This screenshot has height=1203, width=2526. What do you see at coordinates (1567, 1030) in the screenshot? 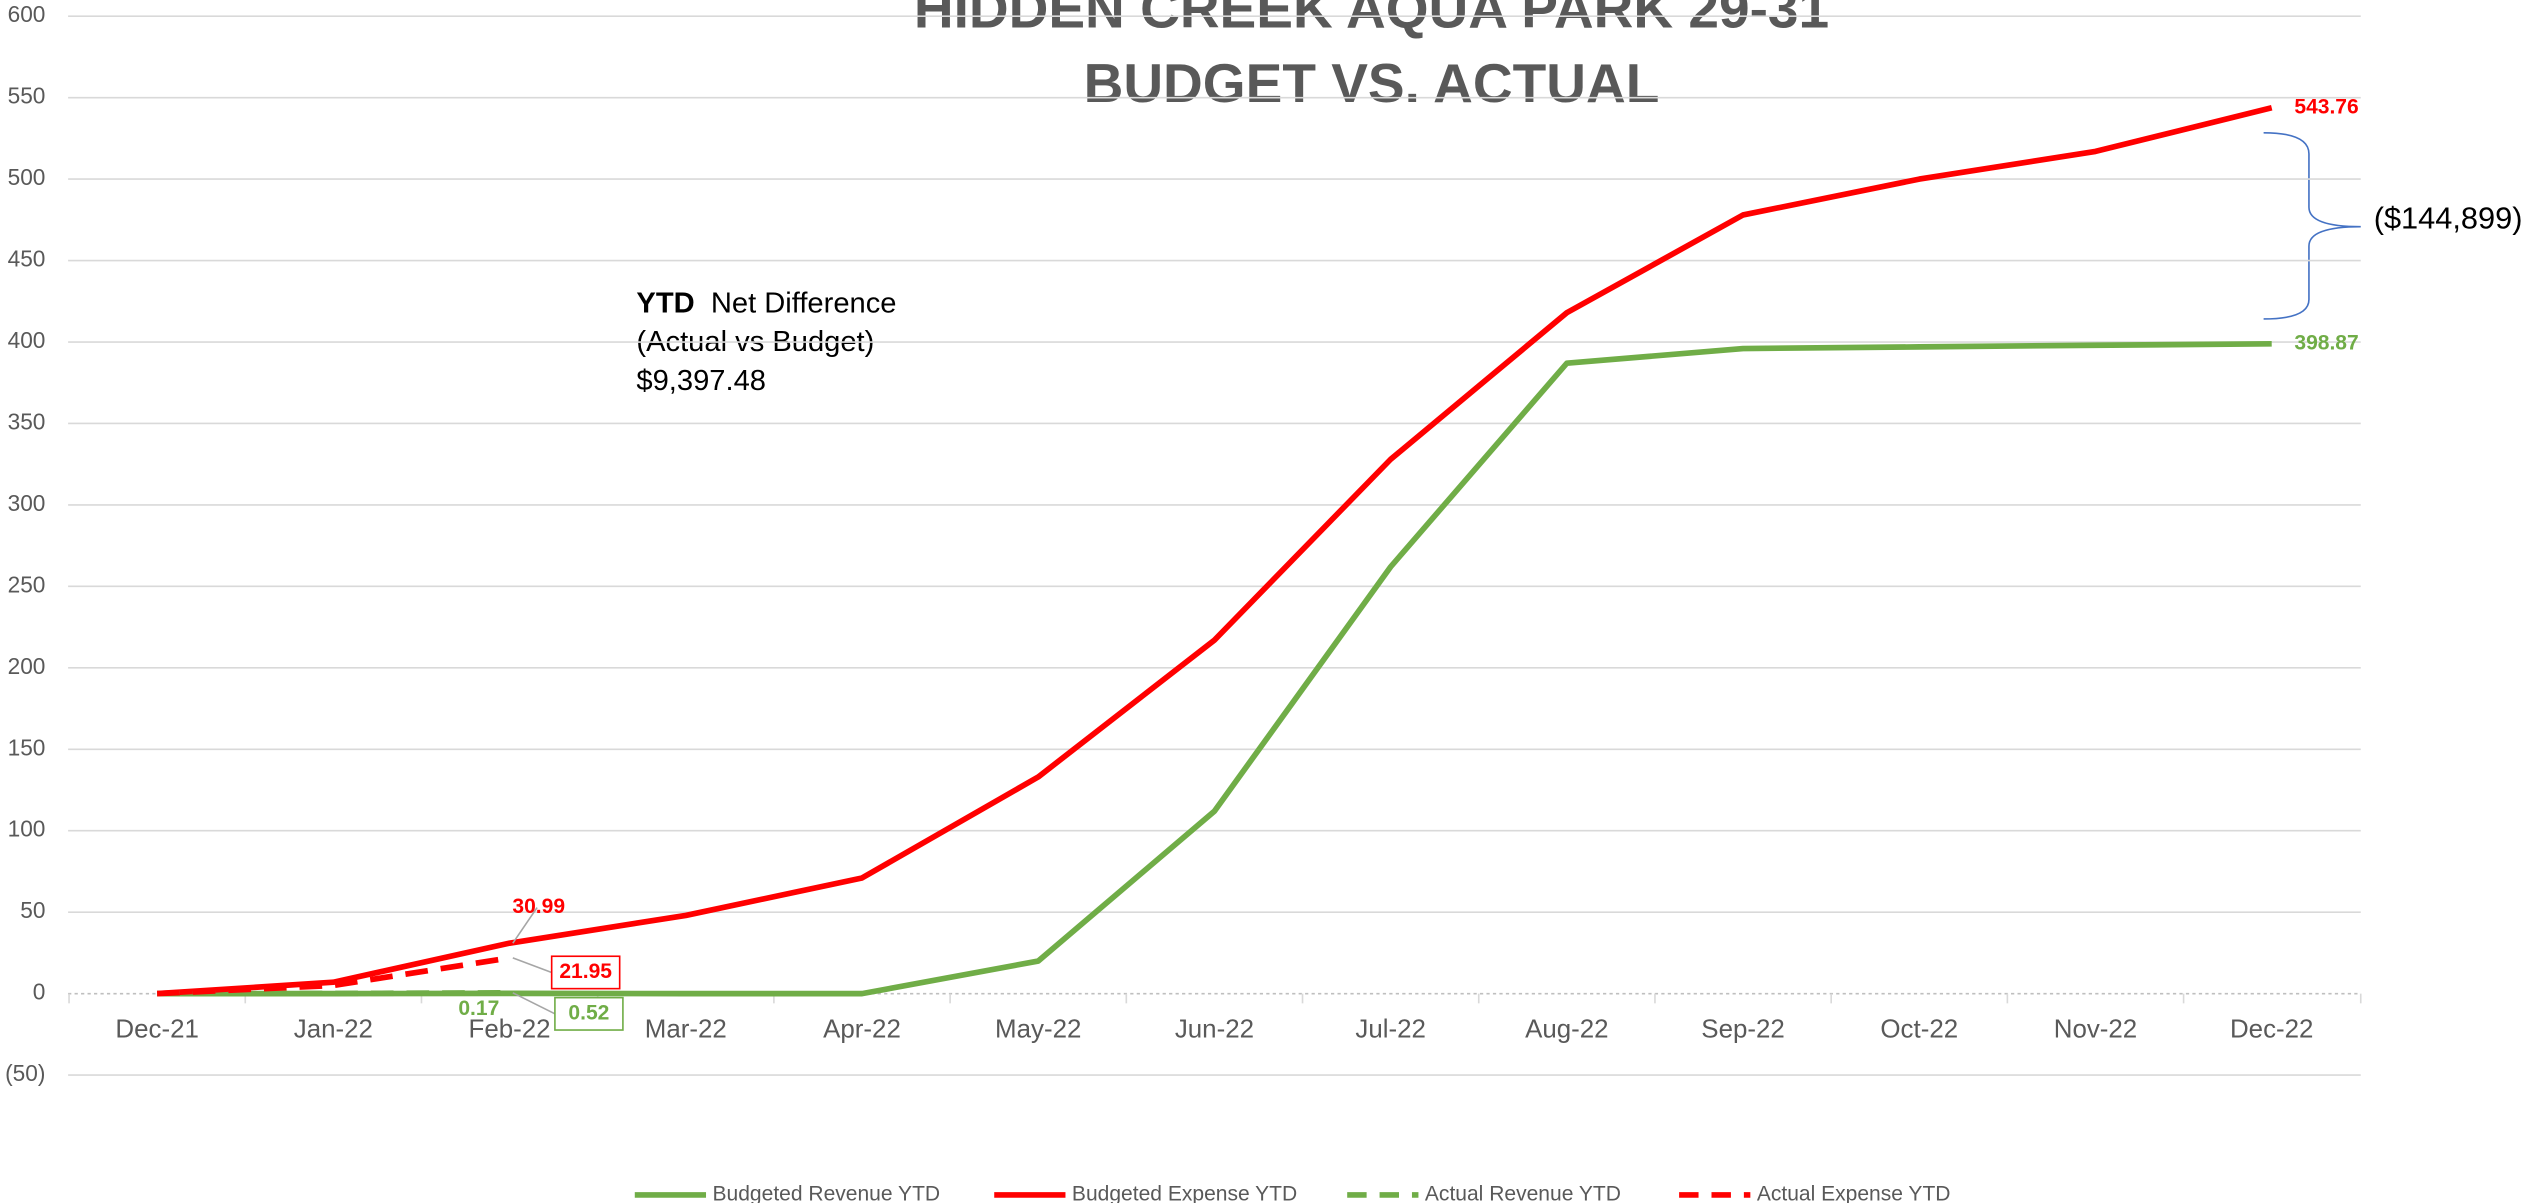
I see `x-tick-label: Aug-22` at bounding box center [1567, 1030].